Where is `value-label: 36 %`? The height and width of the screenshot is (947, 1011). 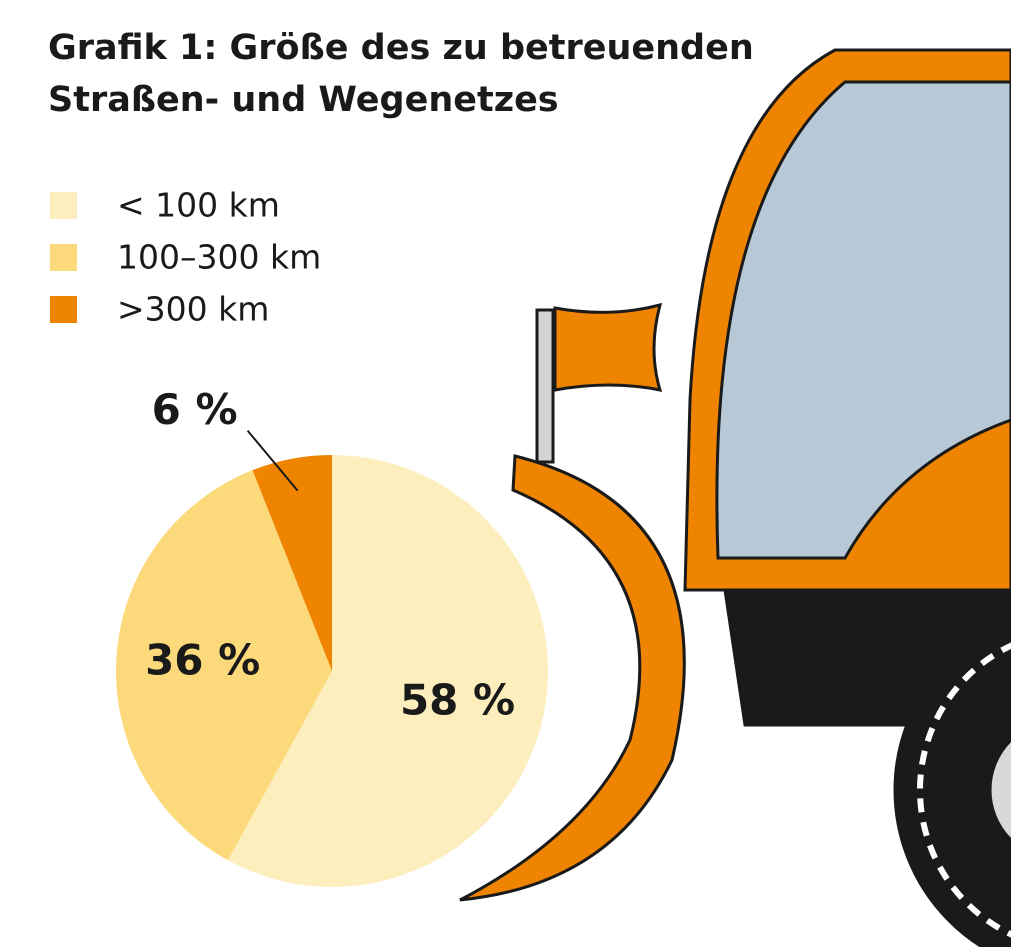 value-label: 36 % is located at coordinates (202, 659).